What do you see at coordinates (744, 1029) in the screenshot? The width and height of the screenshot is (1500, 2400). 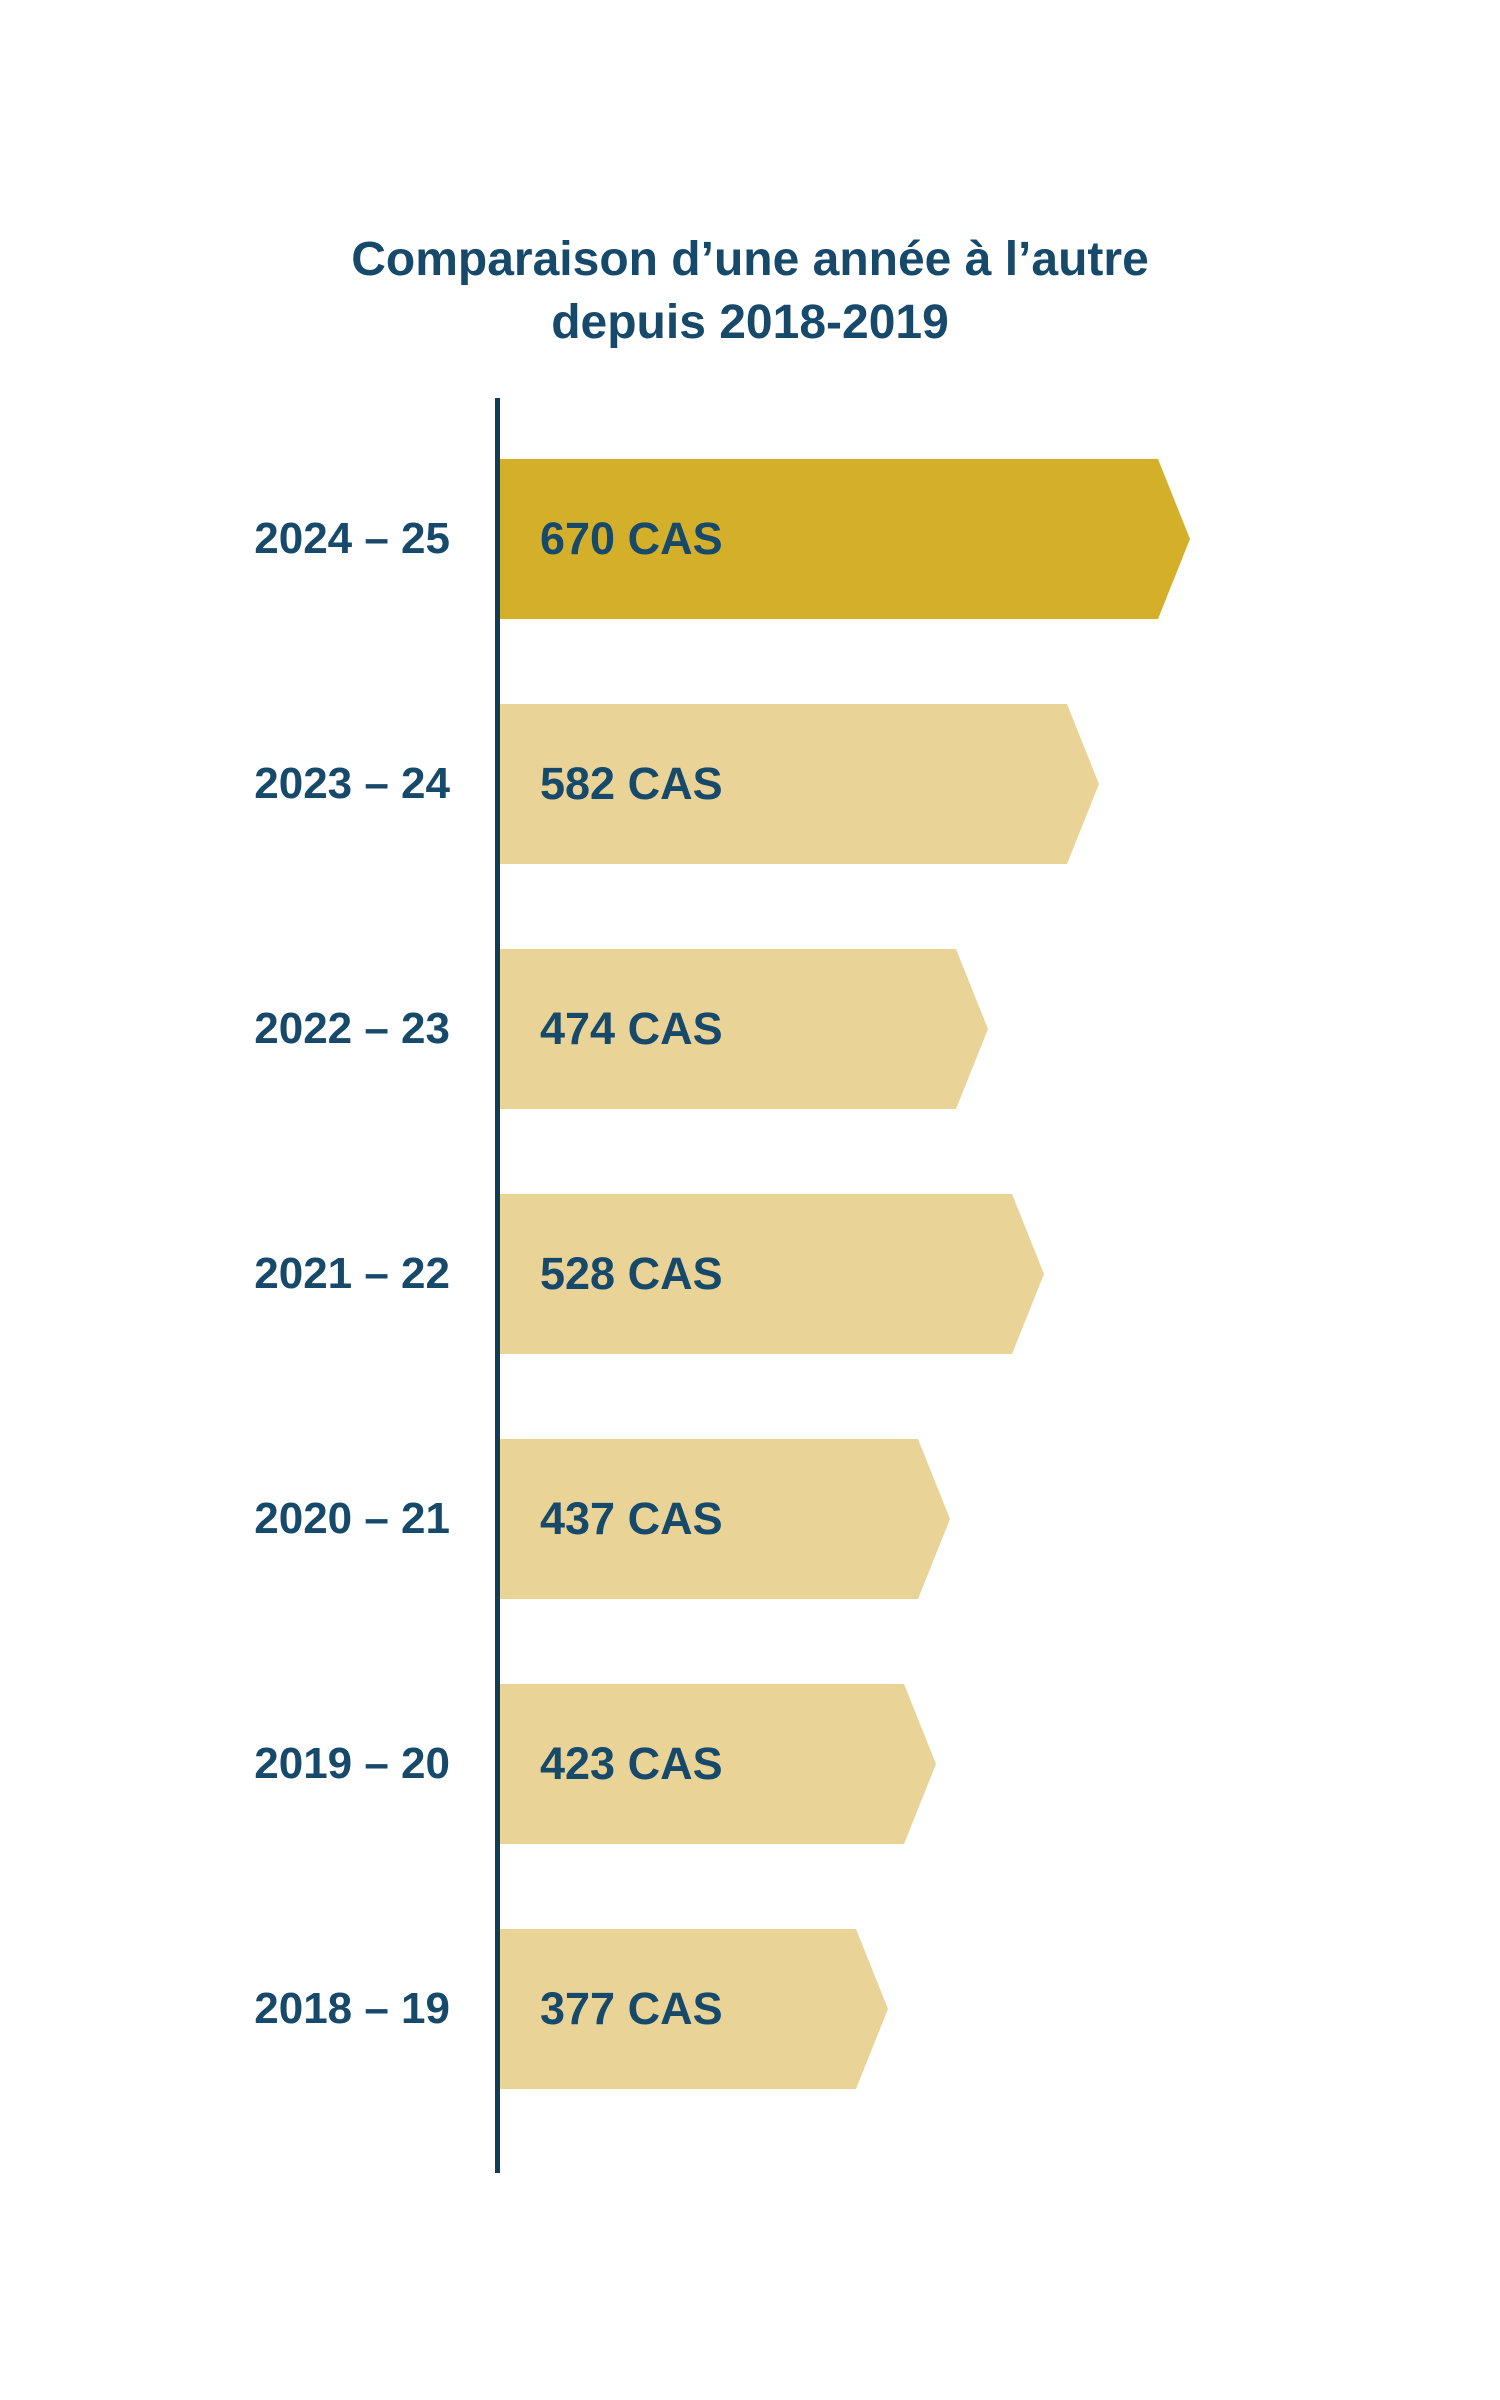 I see `bar-2022-23: 474 CAS` at bounding box center [744, 1029].